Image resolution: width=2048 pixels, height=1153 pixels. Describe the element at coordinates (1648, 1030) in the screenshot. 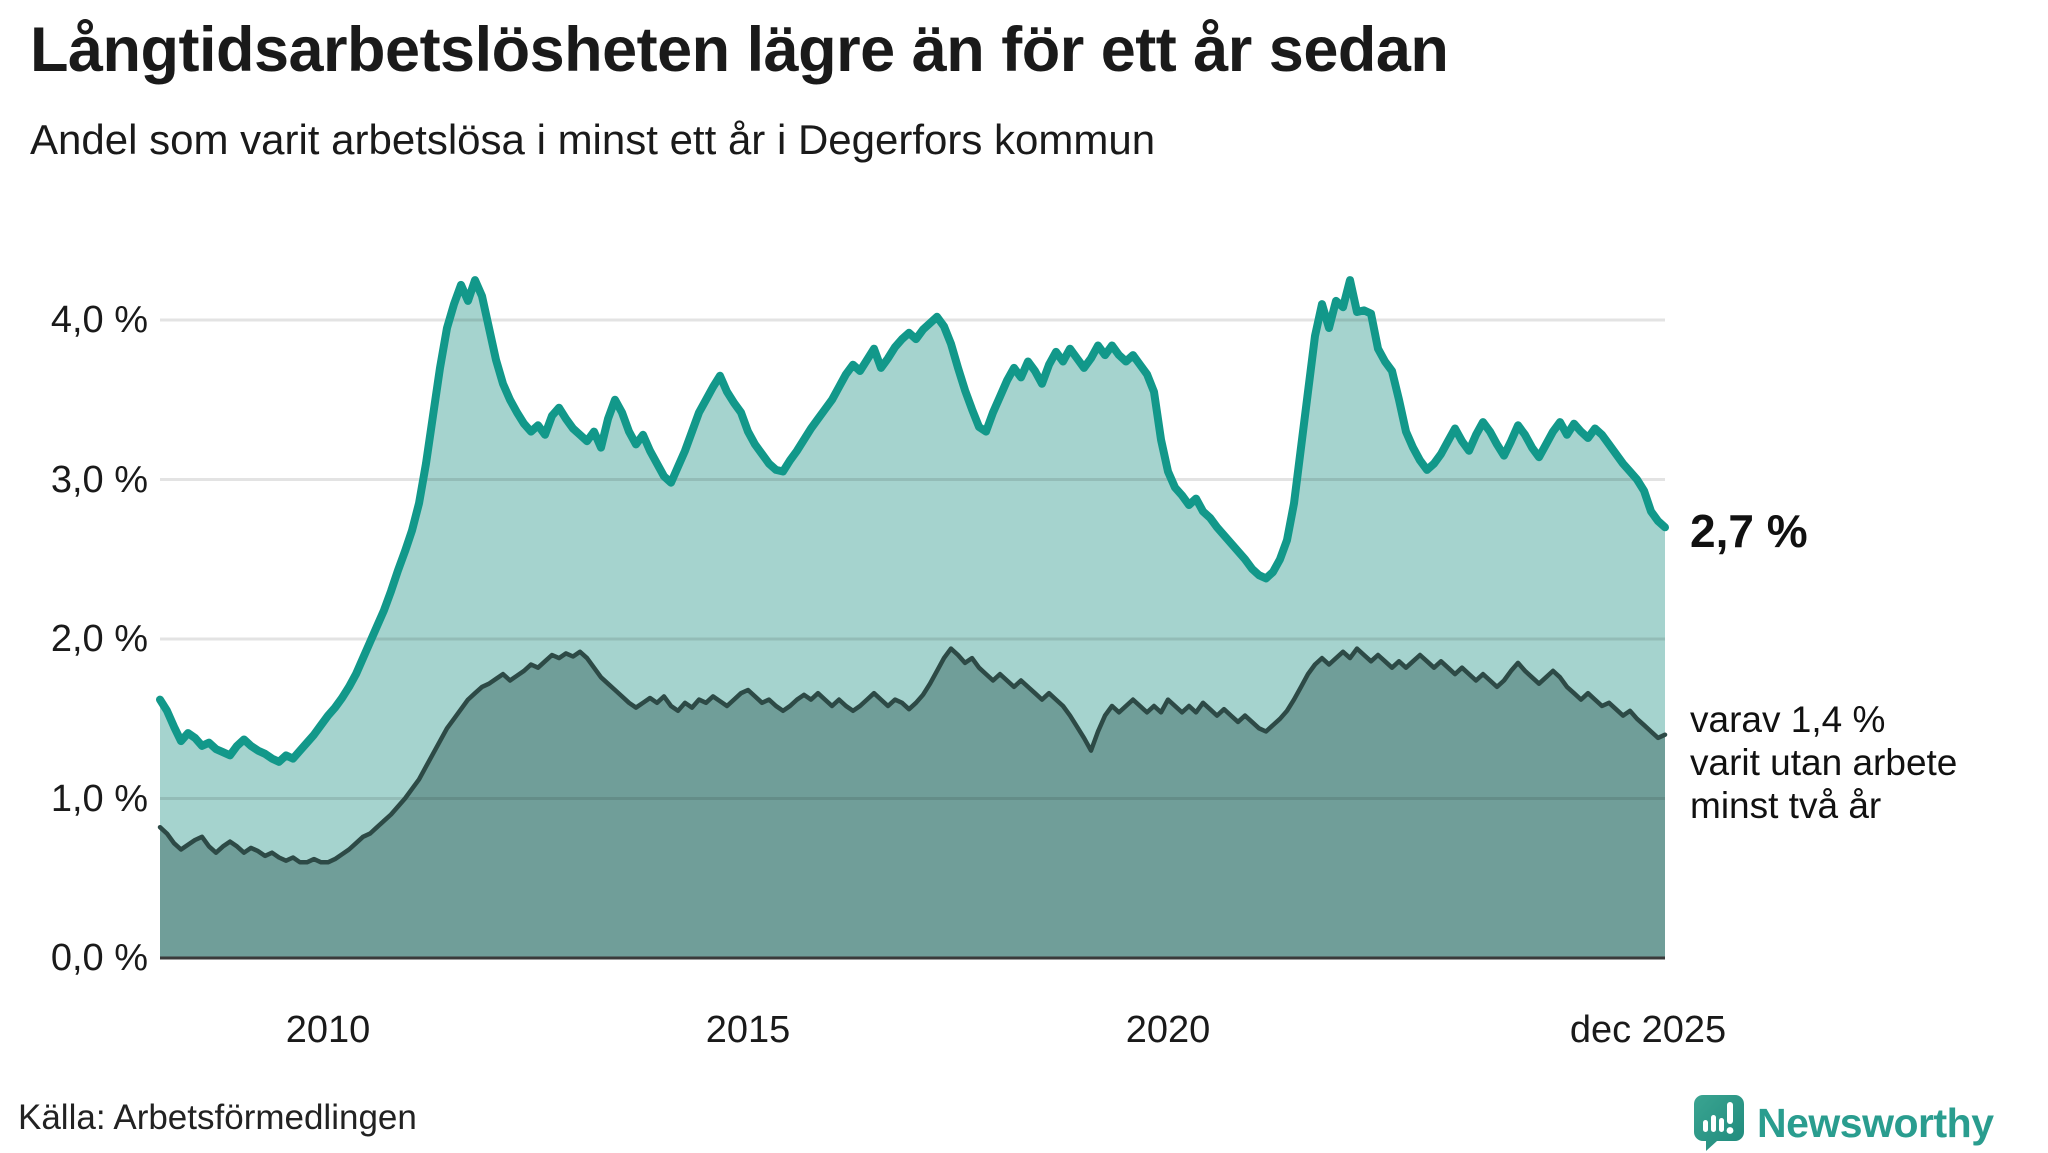

I see `x-tick-dec2025: dec 2025` at that location.